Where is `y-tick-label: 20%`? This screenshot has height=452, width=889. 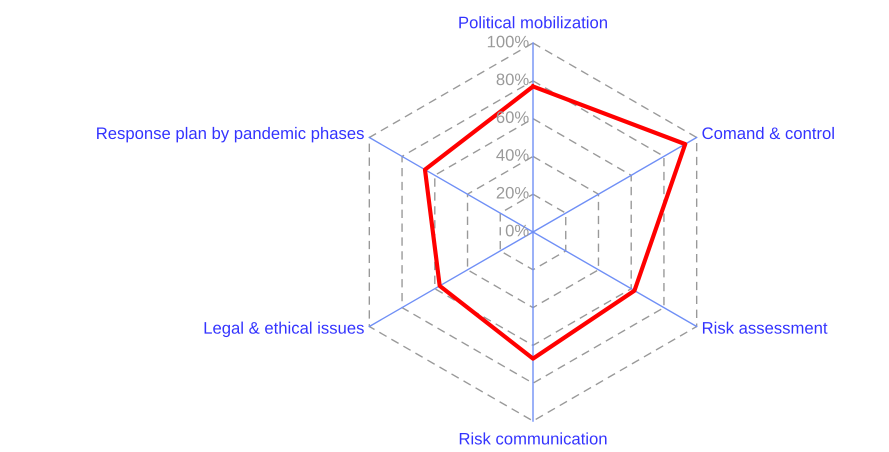
y-tick-label: 20% is located at coordinates (512, 192).